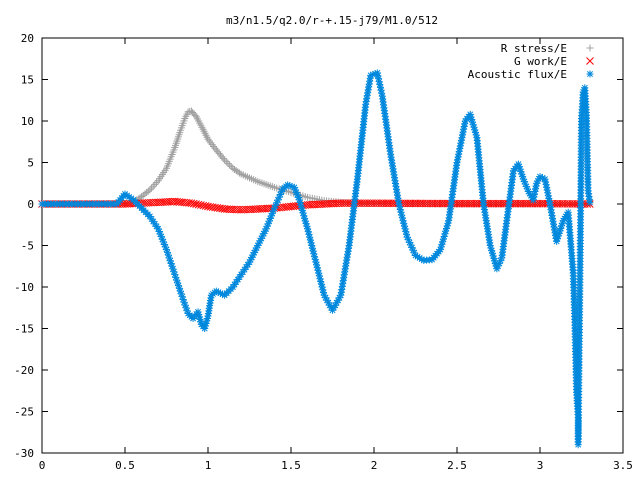 The width and height of the screenshot is (640, 485). I want to click on legend-marker, so click(590, 48).